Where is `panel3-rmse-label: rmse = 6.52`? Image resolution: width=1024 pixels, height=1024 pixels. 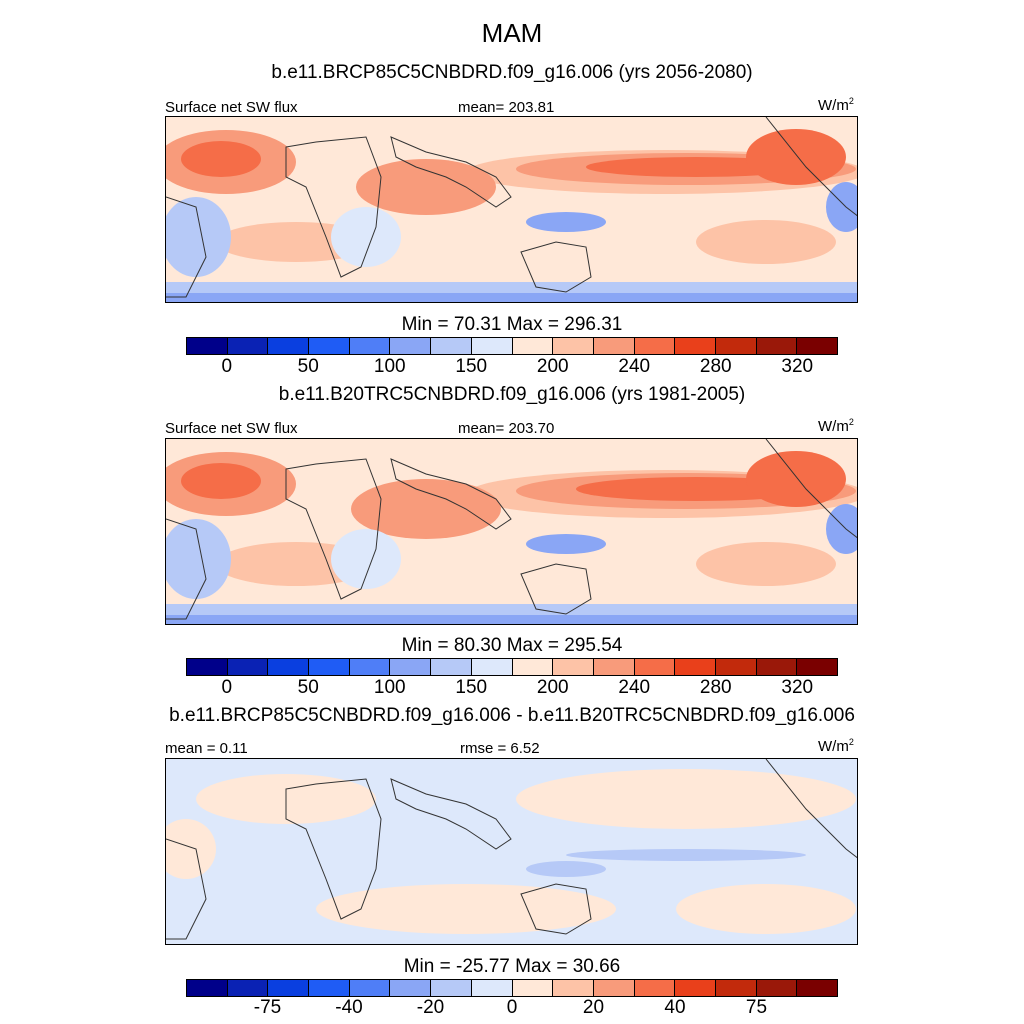 panel3-rmse-label: rmse = 6.52 is located at coordinates (500, 748).